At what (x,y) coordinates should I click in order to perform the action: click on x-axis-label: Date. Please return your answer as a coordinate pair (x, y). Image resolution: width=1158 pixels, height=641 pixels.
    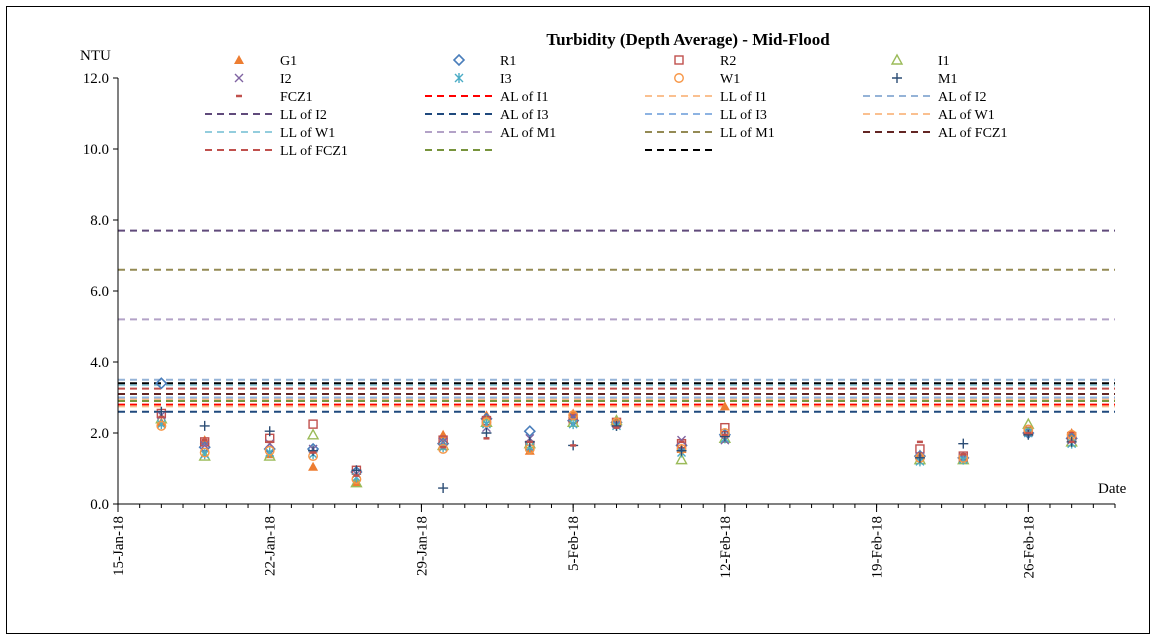
    Looking at the image, I should click on (1112, 489).